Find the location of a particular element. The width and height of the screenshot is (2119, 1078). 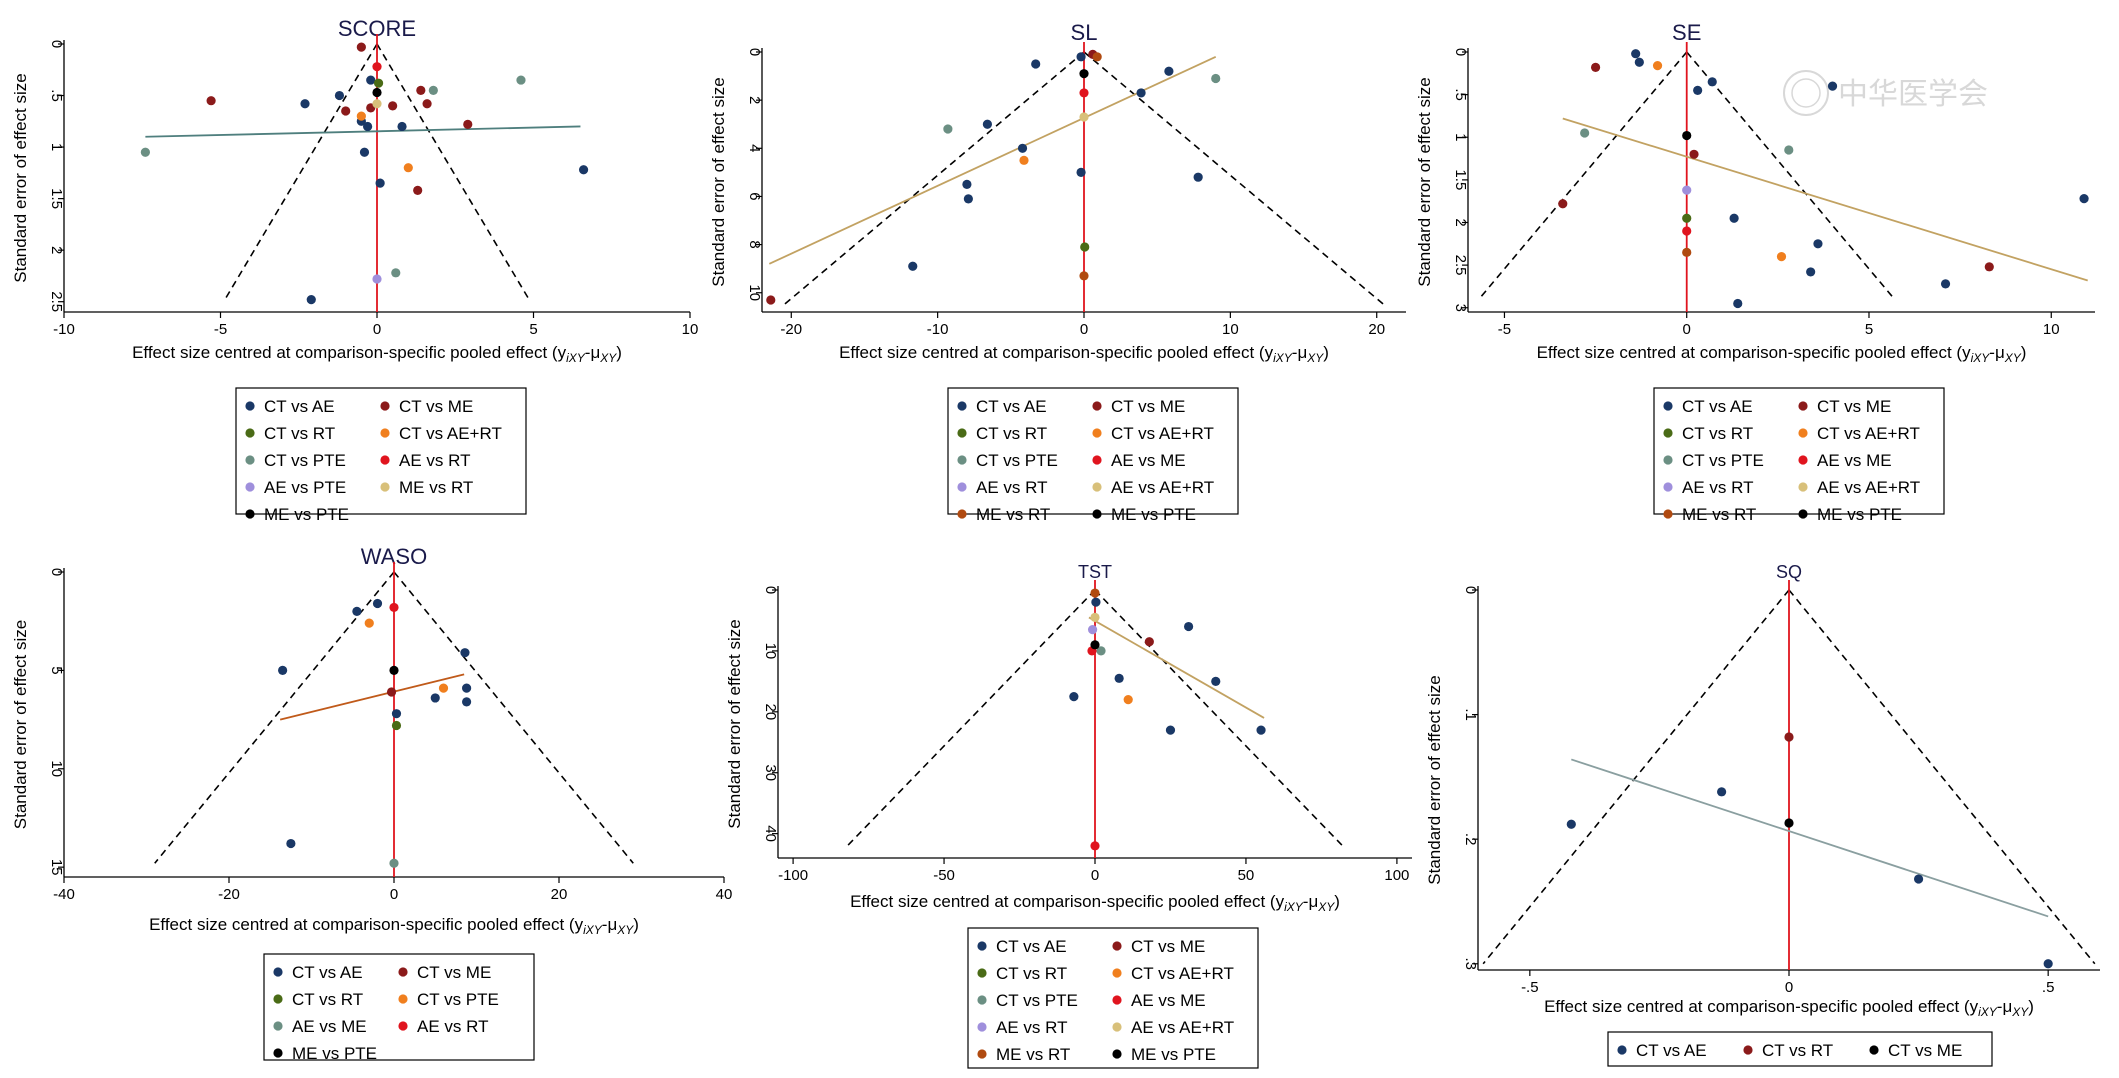

y-tick-label: 2.5 is located at coordinates (56, 301).